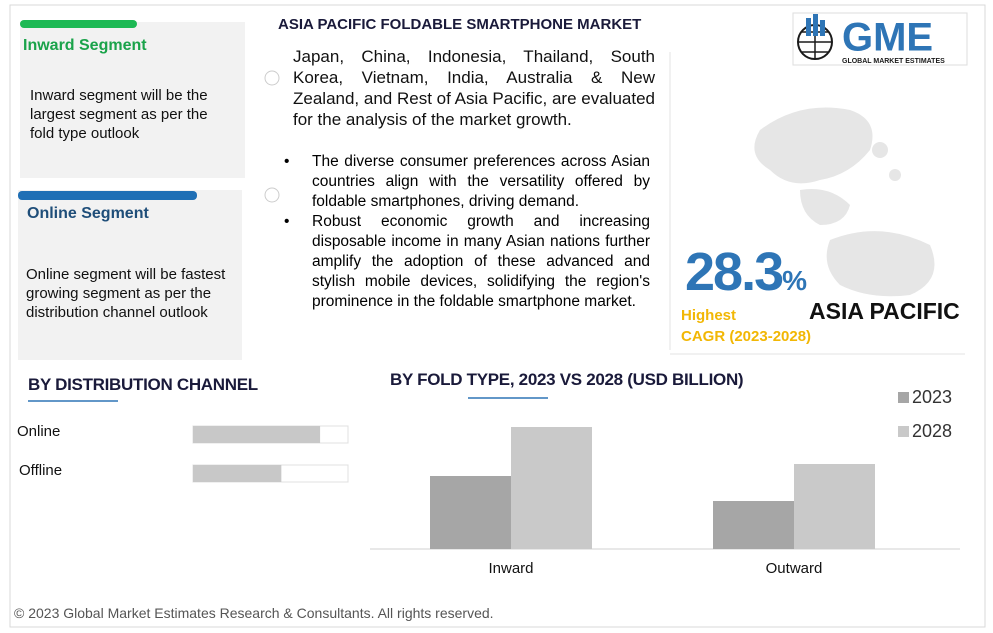 This screenshot has width=993, height=633. Describe the element at coordinates (734, 272) in the screenshot. I see `cagr-value: 28.3` at that location.